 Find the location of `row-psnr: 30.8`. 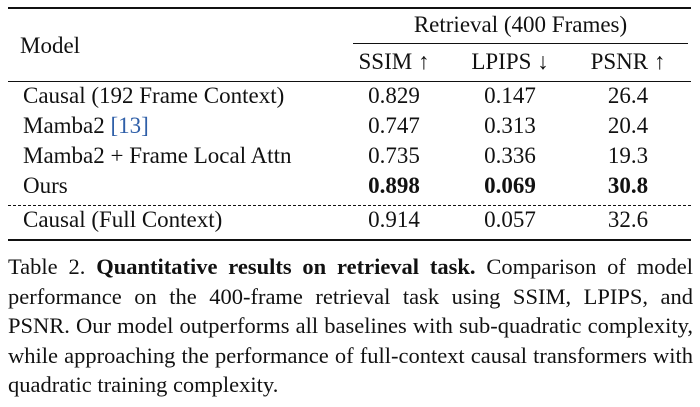

row-psnr: 30.8 is located at coordinates (628, 185).